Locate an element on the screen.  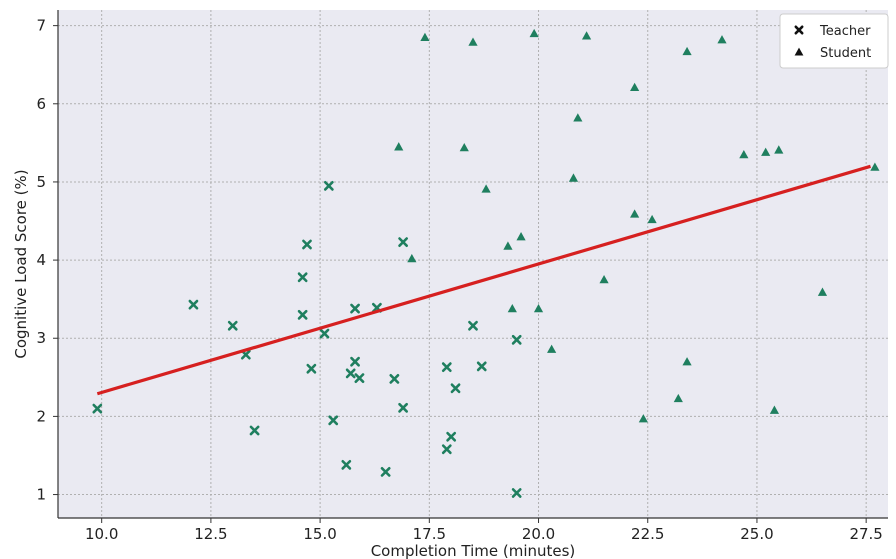
x-tick-label: 17.5 is located at coordinates (429, 534).